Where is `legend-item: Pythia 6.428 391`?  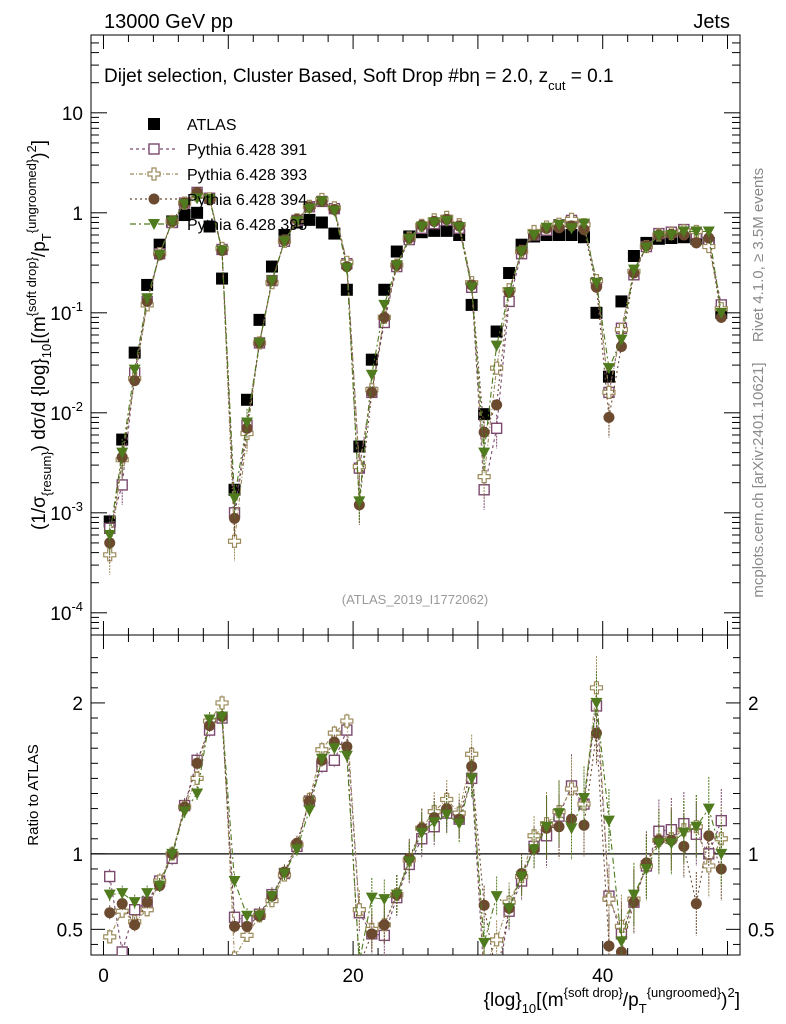 legend-item: Pythia 6.428 391 is located at coordinates (218, 150).